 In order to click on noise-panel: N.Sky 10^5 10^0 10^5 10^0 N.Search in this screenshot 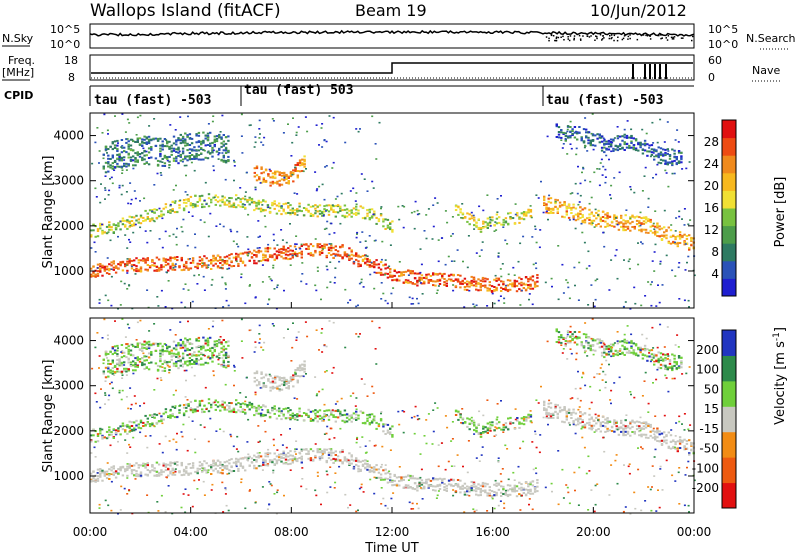, I will do `click(399, 37)`.